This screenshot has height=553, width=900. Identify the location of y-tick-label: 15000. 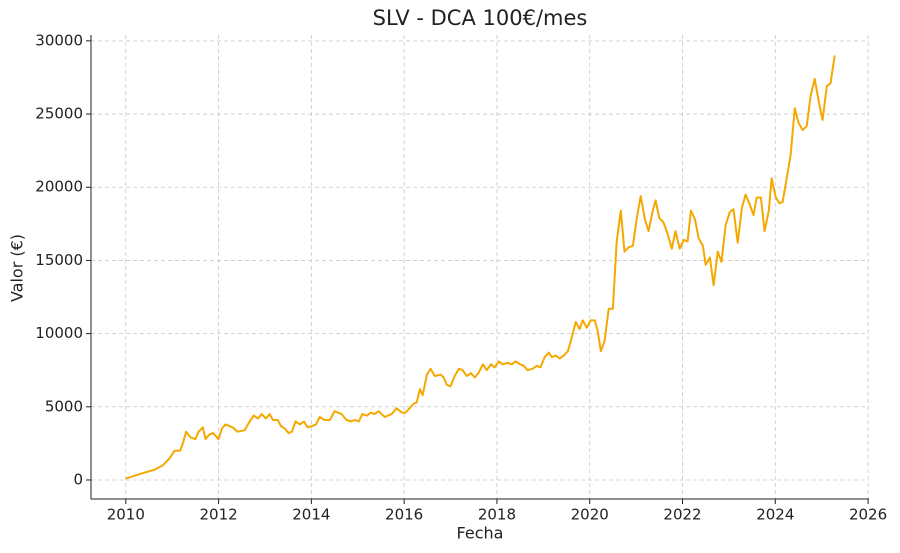
(59, 260).